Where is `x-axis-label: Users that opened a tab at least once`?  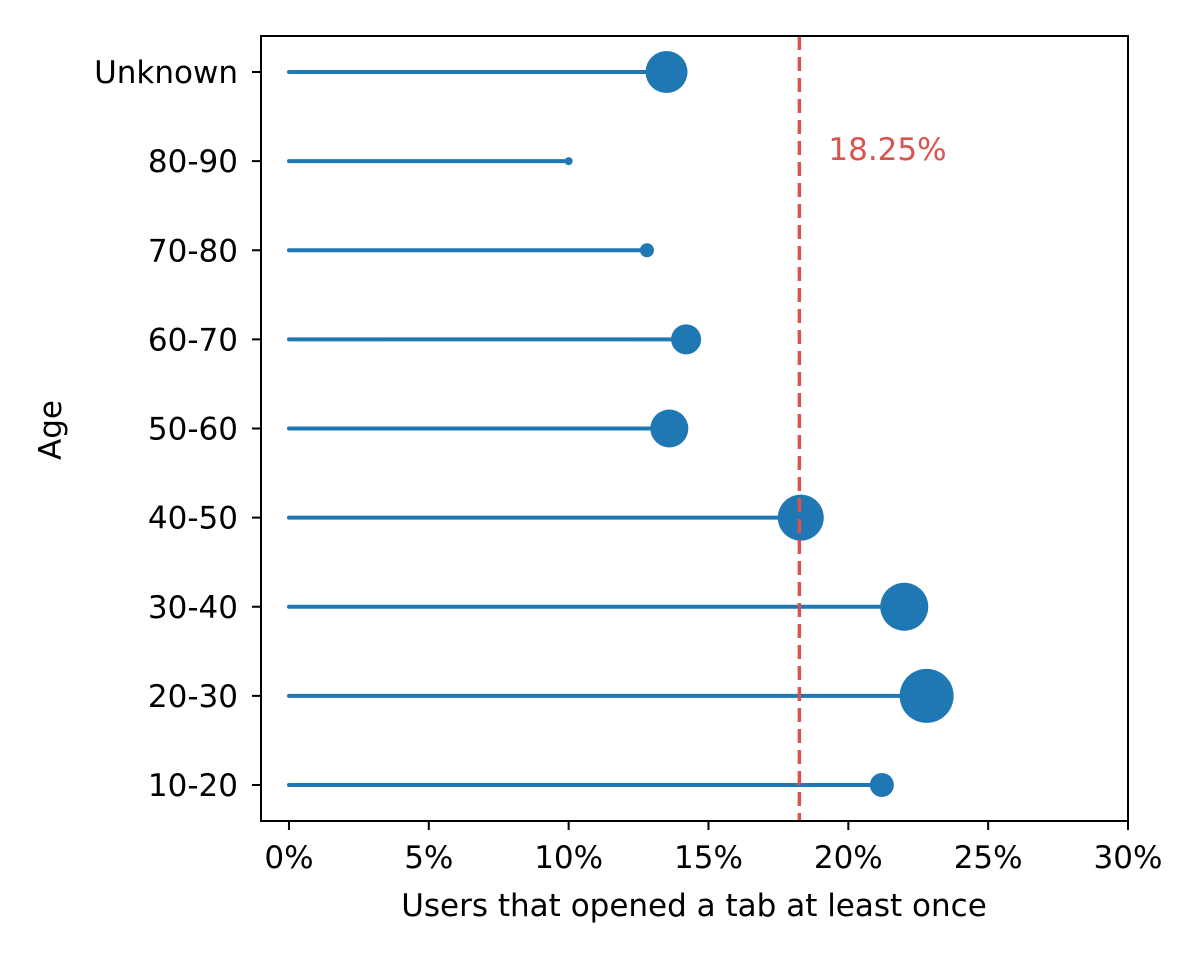
x-axis-label: Users that opened a tab at least once is located at coordinates (694, 906).